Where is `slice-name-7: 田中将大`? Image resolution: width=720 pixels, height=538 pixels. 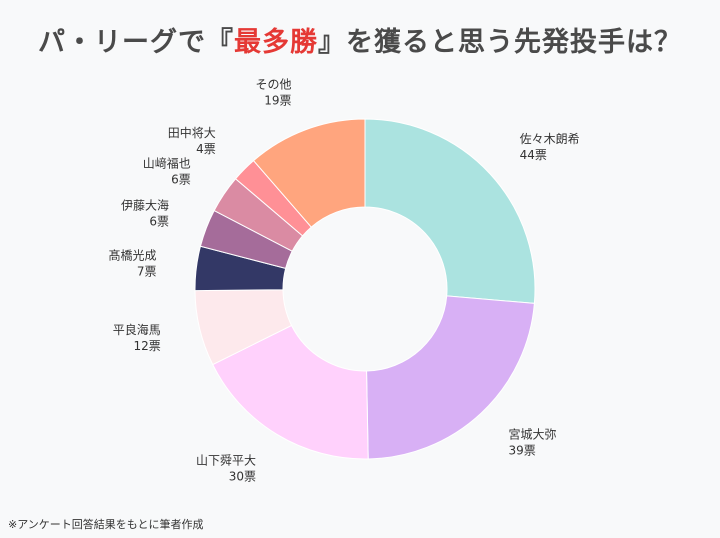 slice-name-7: 田中将大 is located at coordinates (192, 132).